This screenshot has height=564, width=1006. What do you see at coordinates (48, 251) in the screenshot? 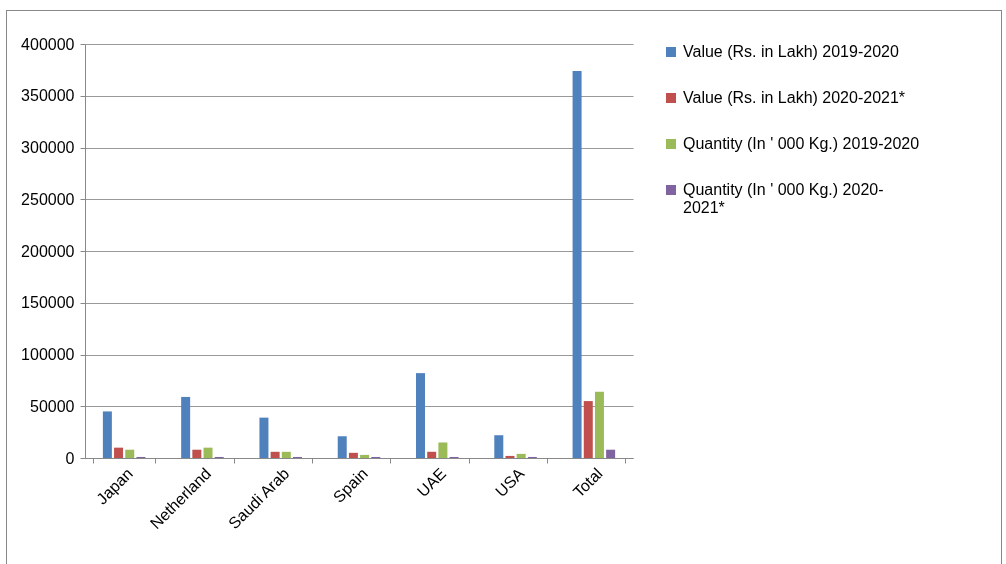
I see `y-tick-label: 200000` at bounding box center [48, 251].